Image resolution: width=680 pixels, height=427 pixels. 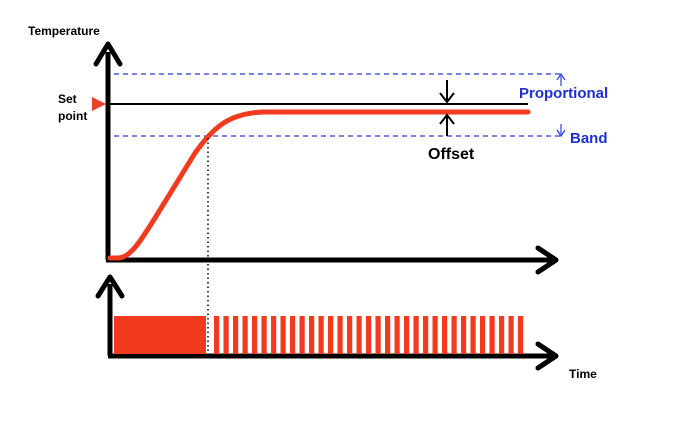 I want to click on temperature-y-axis-arrowhead-icon, so click(x=108, y=54).